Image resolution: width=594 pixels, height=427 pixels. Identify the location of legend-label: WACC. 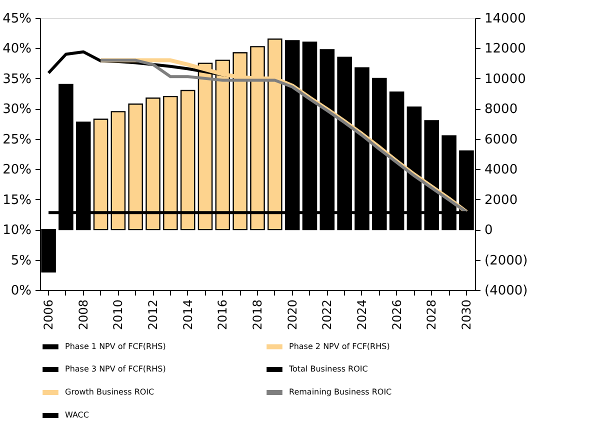
(77, 415).